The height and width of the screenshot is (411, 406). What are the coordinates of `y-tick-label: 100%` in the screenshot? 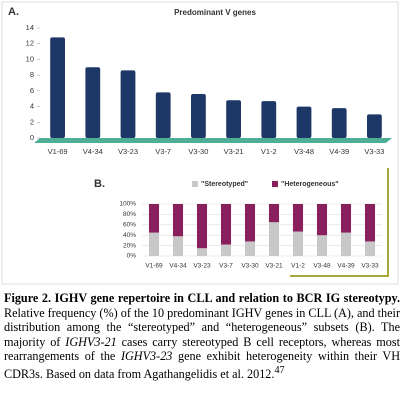 It's located at (127, 204).